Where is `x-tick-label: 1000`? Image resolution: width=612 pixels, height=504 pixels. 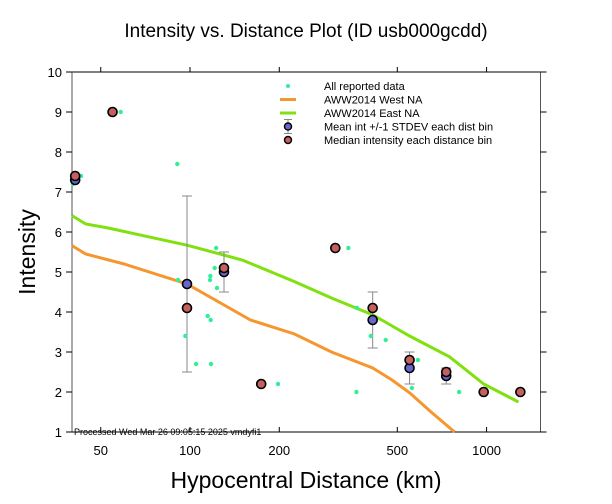
x-tick-label: 1000 is located at coordinates (486, 450).